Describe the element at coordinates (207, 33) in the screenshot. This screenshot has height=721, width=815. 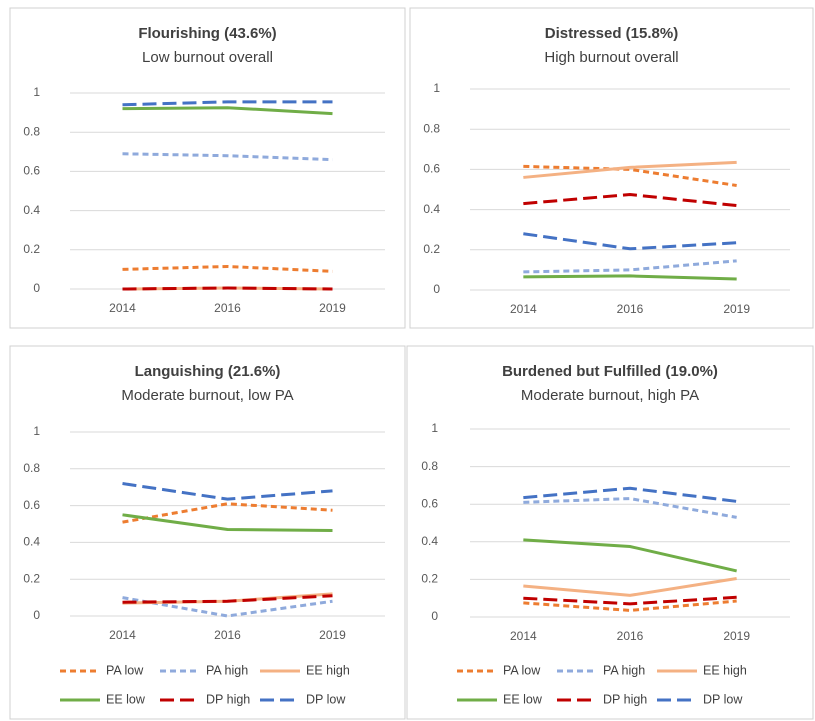
I see `panel-title: Flourishing (43.6%)` at that location.